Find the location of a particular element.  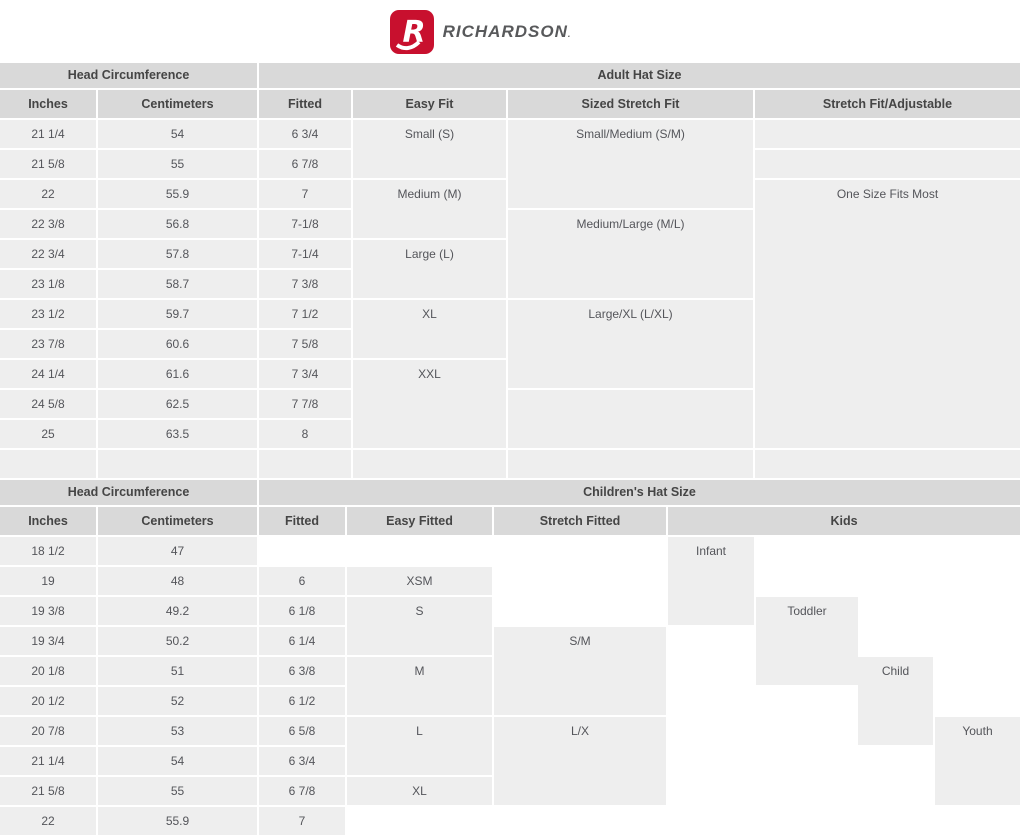

adult-centimeters-cell: 55 is located at coordinates (177, 164).